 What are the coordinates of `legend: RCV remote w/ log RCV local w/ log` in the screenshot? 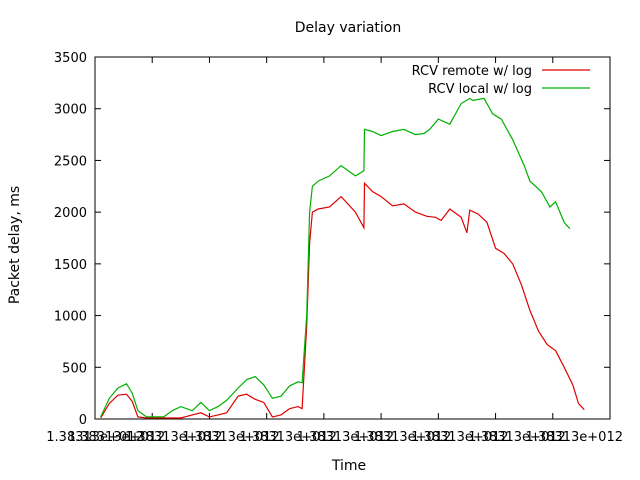 It's located at (501, 80).